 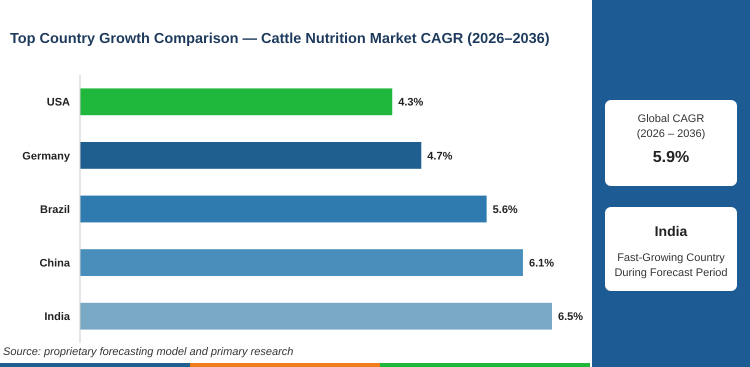 I want to click on data-label: 6.1%, so click(x=541, y=263).